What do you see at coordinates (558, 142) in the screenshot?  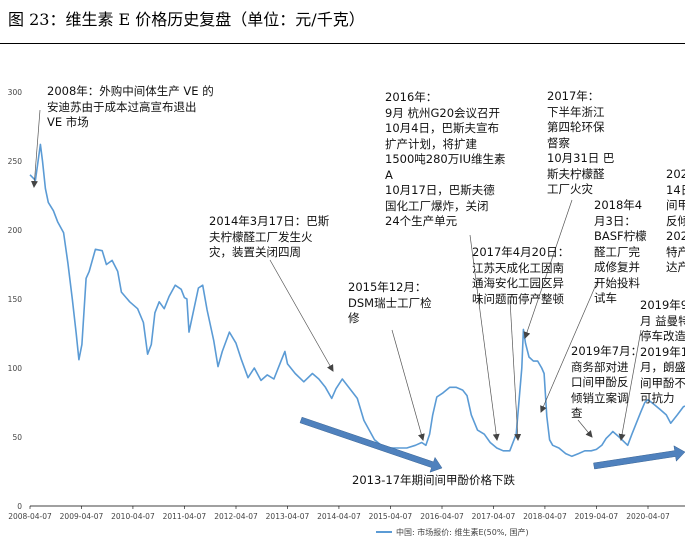 I see `ann-2017a-line: 督察` at bounding box center [558, 142].